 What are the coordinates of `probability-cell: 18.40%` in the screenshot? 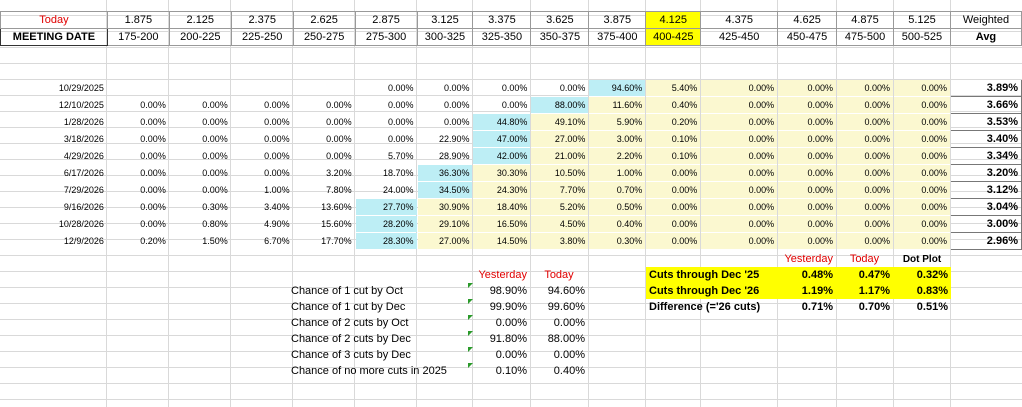 It's located at (501, 207).